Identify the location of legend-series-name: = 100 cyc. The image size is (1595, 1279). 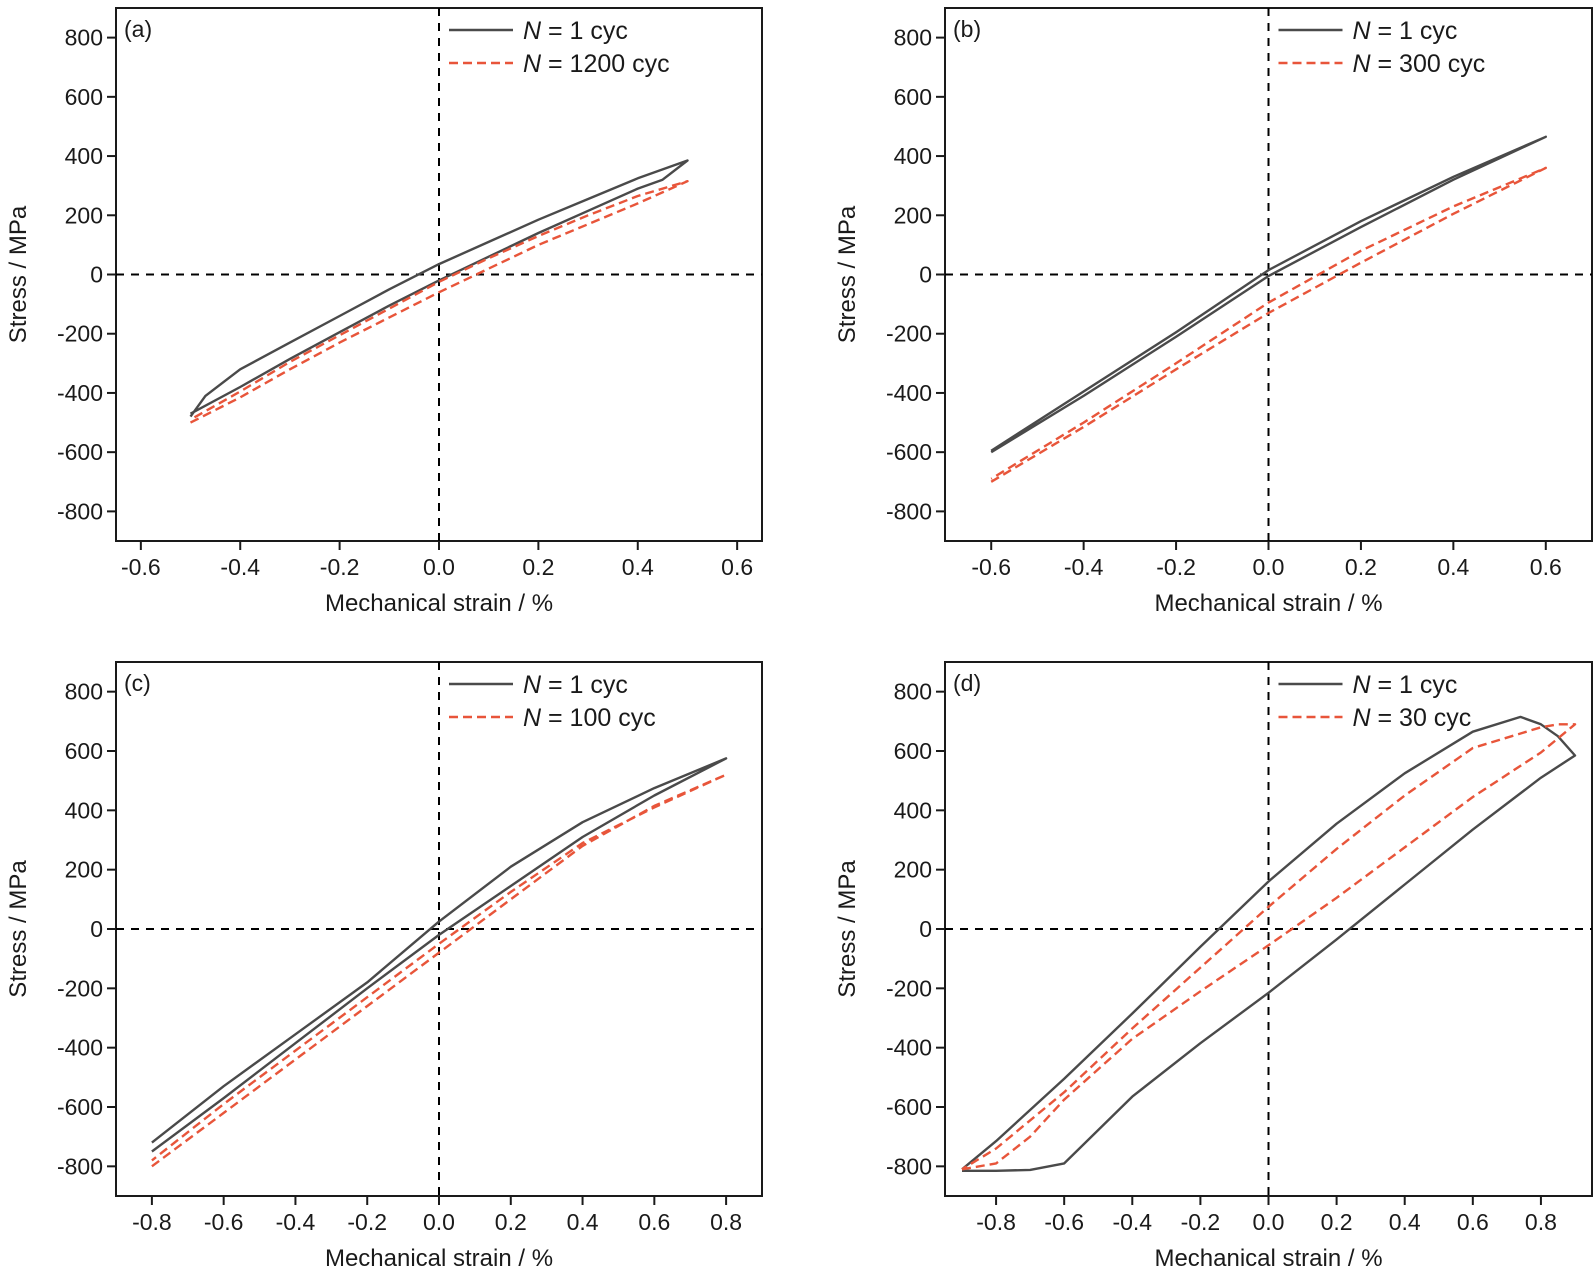
(598, 718).